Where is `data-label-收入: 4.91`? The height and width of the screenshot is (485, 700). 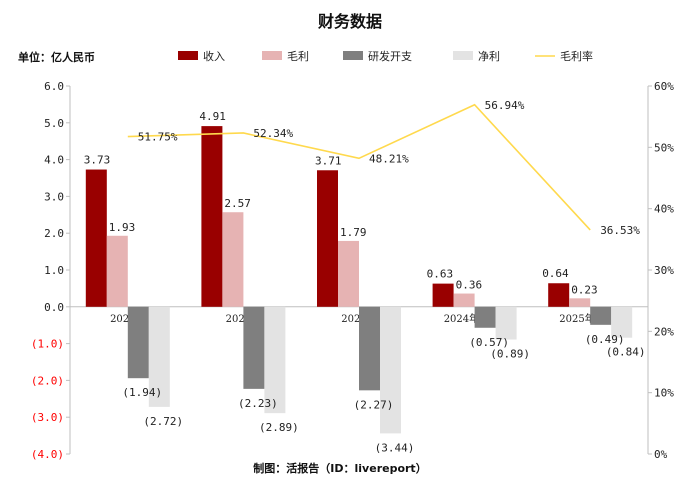 data-label-收入: 4.91 is located at coordinates (212, 116).